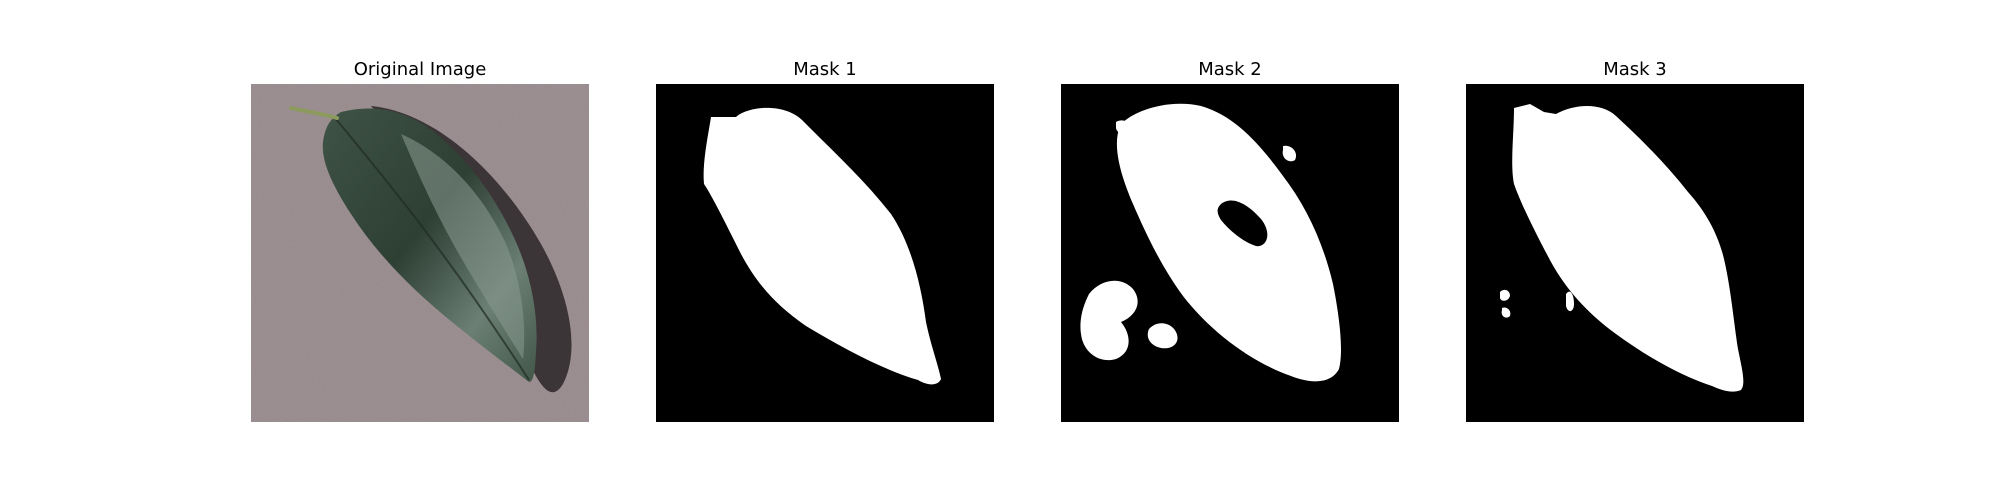 This screenshot has height=500, width=2000. I want to click on mask-1-image, so click(825, 253).